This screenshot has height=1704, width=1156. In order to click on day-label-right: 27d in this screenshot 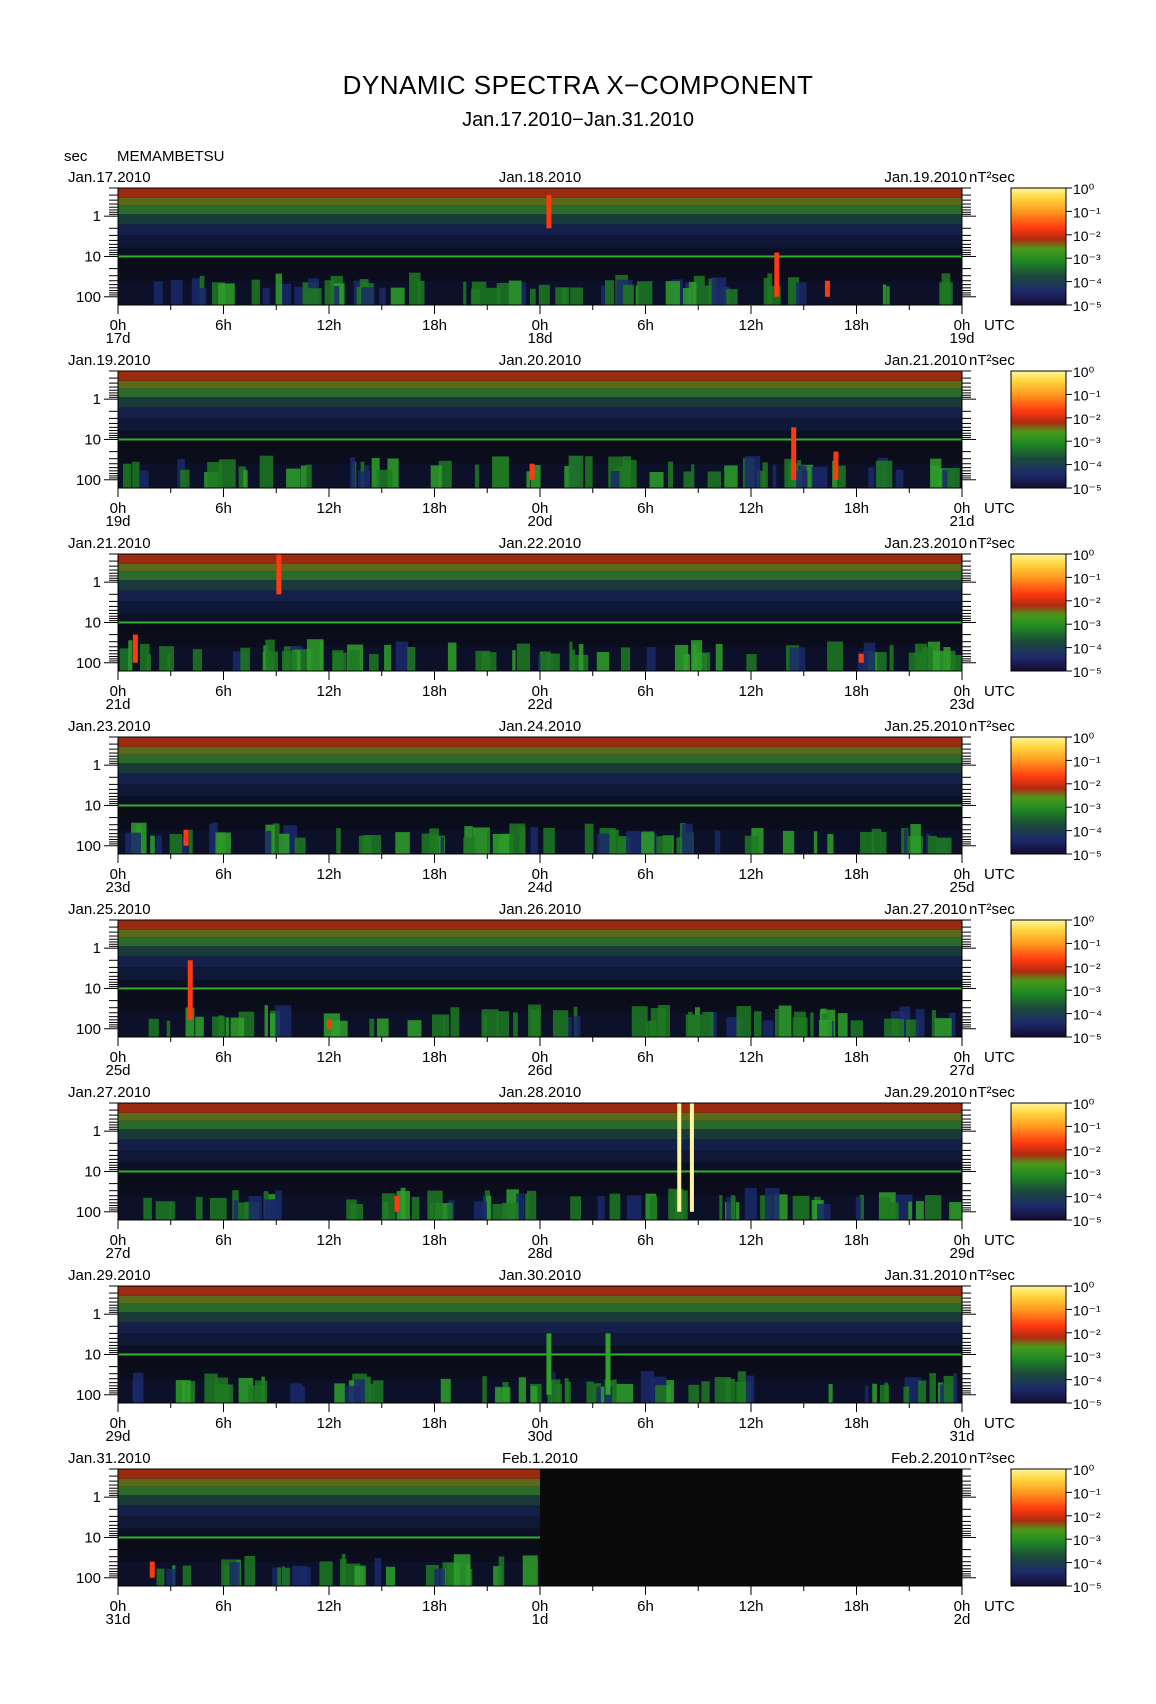, I will do `click(961, 1070)`.